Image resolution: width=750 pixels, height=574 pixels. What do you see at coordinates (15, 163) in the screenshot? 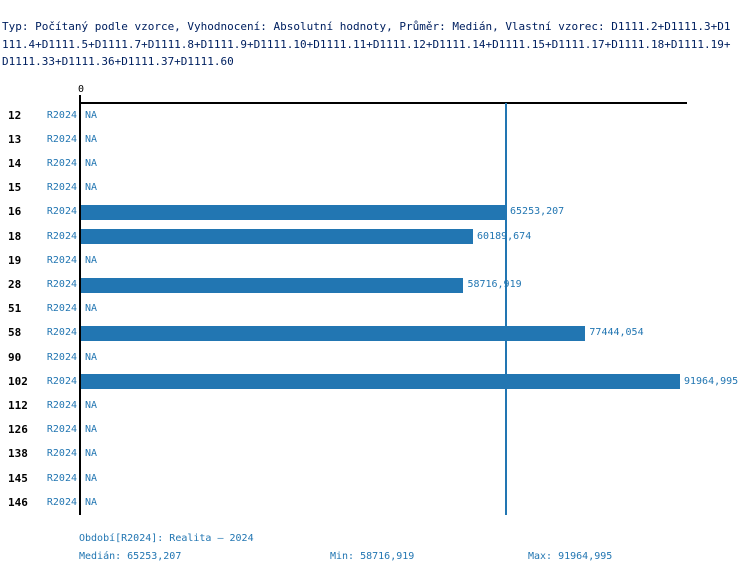
I see `row-category-label: 14` at bounding box center [15, 163].